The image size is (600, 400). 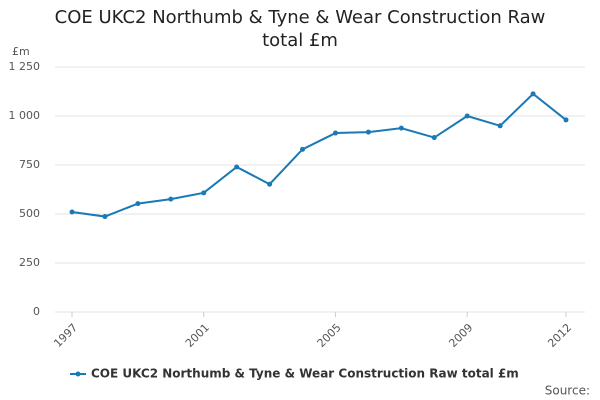 What do you see at coordinates (29, 164) in the screenshot?
I see `y-tick-label: 750` at bounding box center [29, 164].